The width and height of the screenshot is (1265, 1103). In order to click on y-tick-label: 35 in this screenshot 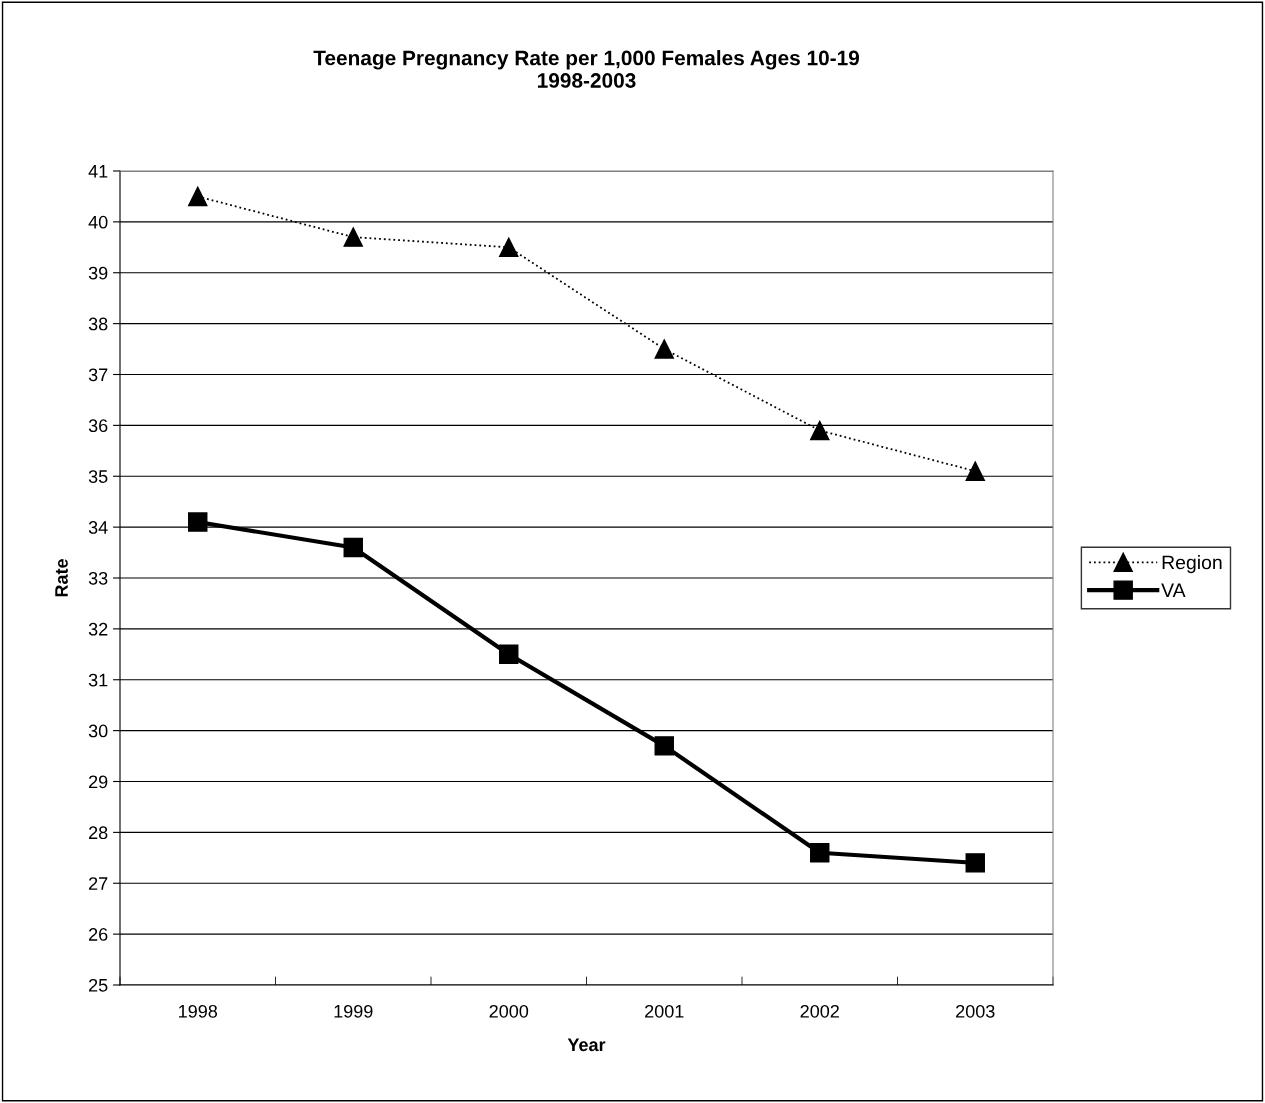, I will do `click(98, 476)`.